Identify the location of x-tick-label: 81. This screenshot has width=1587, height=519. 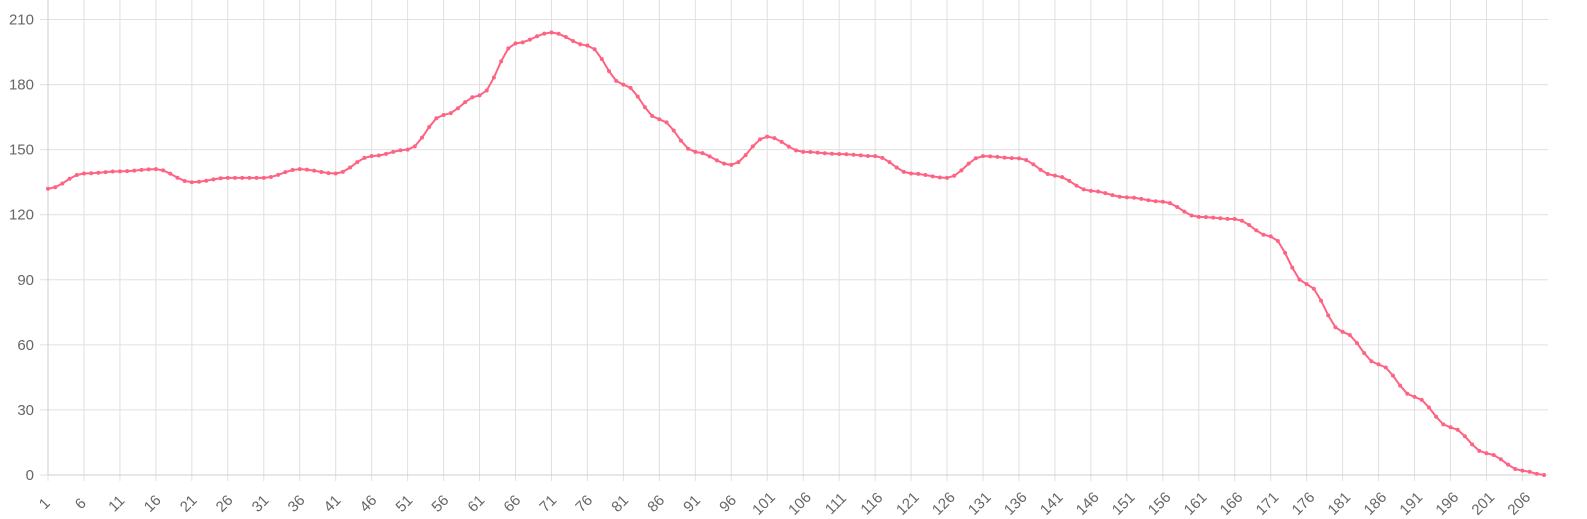
(620, 504).